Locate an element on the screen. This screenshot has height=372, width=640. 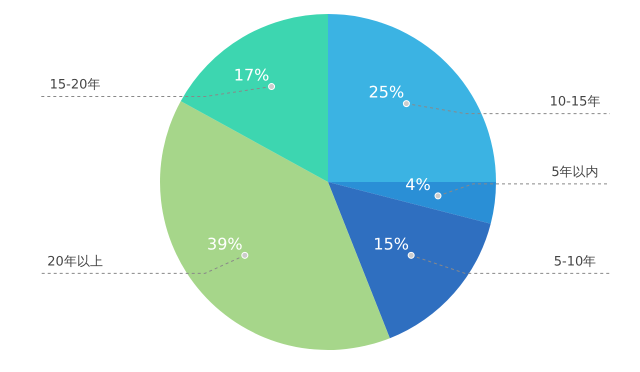
slice-label: 20年以上 is located at coordinates (75, 262).